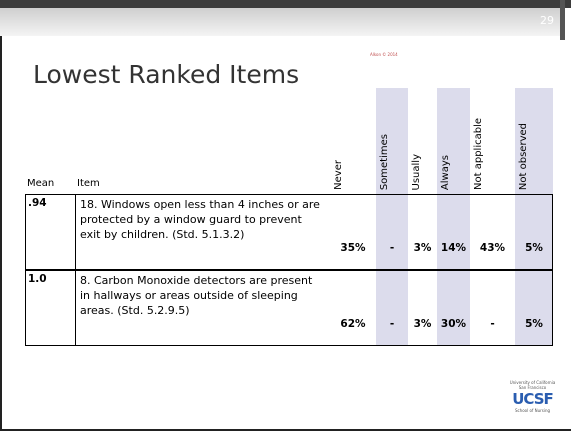  What do you see at coordinates (445, 172) in the screenshot?
I see `column-header: Always` at bounding box center [445, 172].